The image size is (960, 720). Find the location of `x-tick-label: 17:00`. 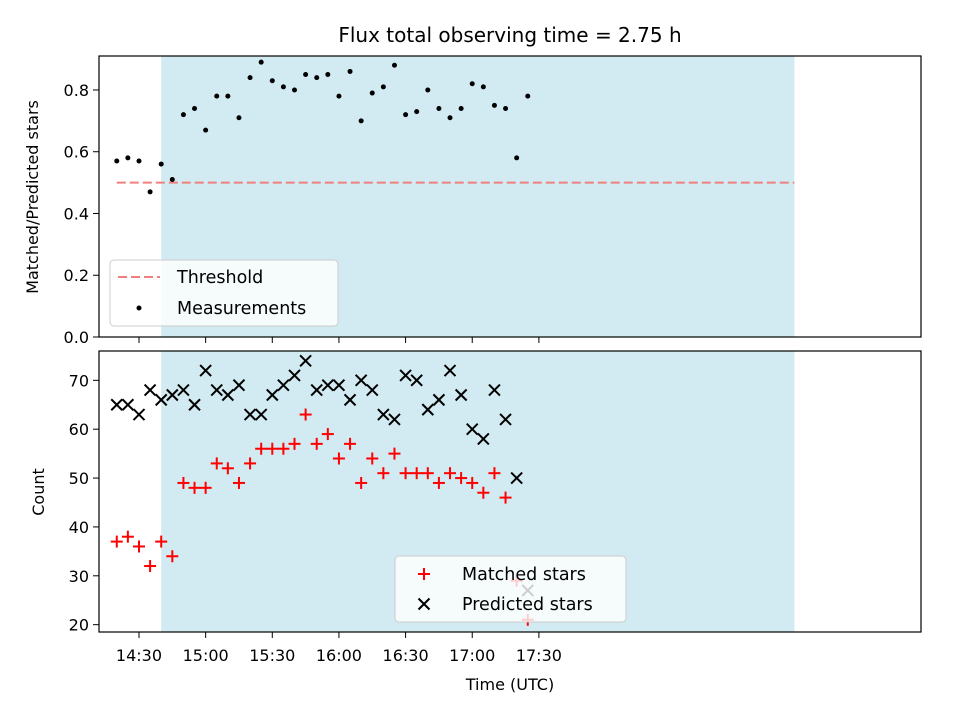

x-tick-label: 17:00 is located at coordinates (472, 655).